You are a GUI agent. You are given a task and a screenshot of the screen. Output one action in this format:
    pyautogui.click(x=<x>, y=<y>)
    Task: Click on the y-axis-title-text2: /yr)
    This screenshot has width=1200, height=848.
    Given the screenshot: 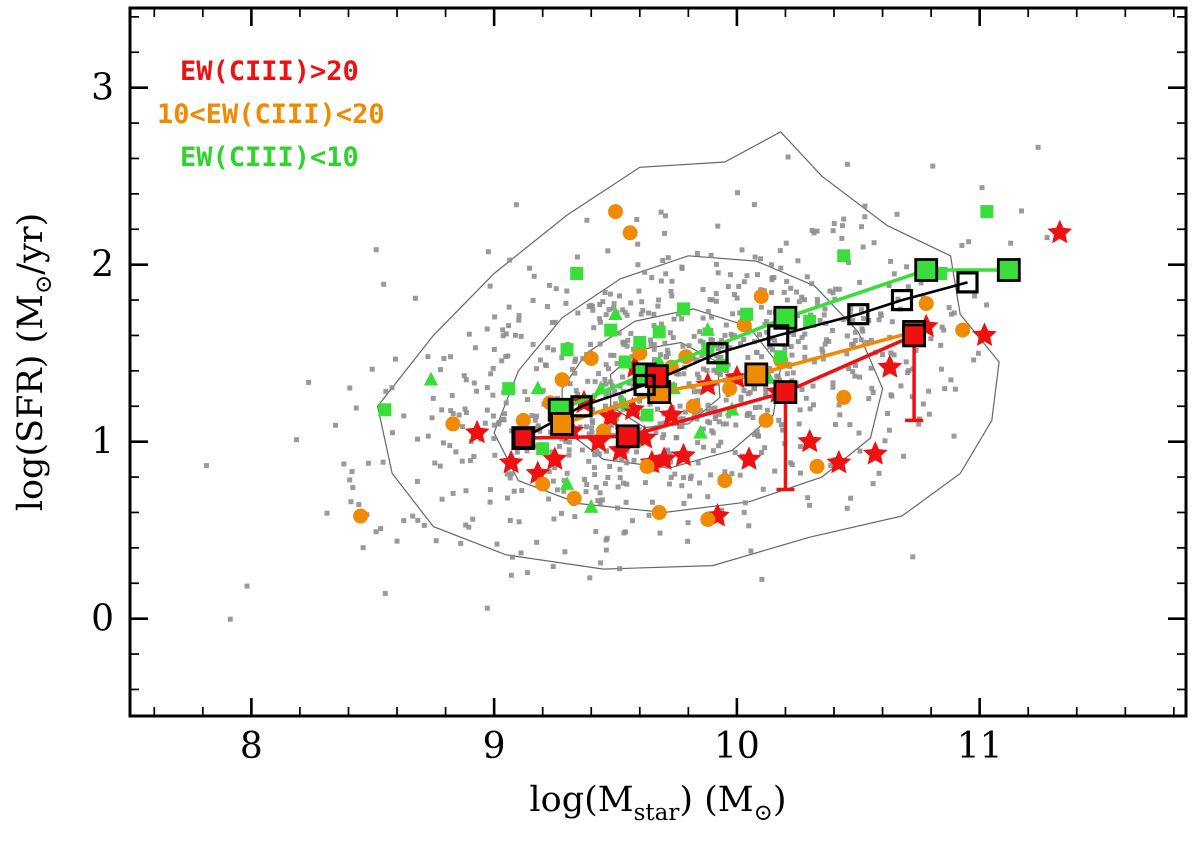 What is the action you would take?
    pyautogui.click(x=31, y=243)
    